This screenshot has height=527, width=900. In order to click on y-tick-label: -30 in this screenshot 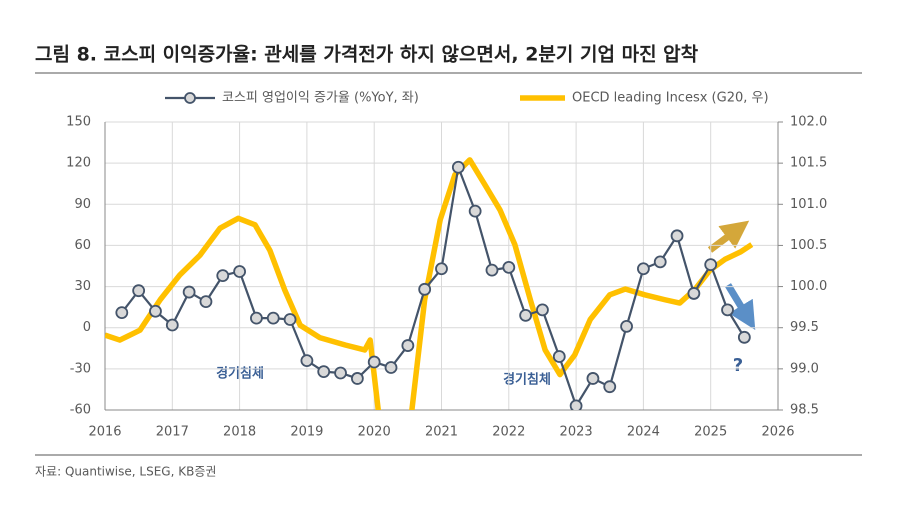, I will do `click(80, 368)`.